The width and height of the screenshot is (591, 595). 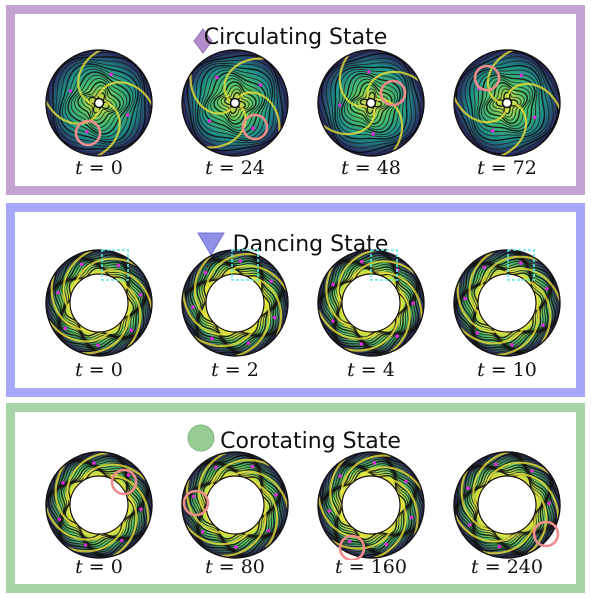 I want to click on time-label: t = 48, so click(x=371, y=168).